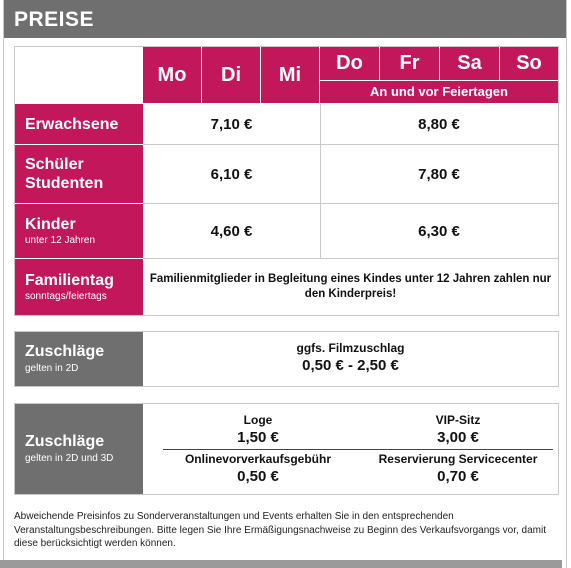 The height and width of the screenshot is (568, 571). Describe the element at coordinates (470, 63) in the screenshot. I see `day-sa: Sa` at that location.